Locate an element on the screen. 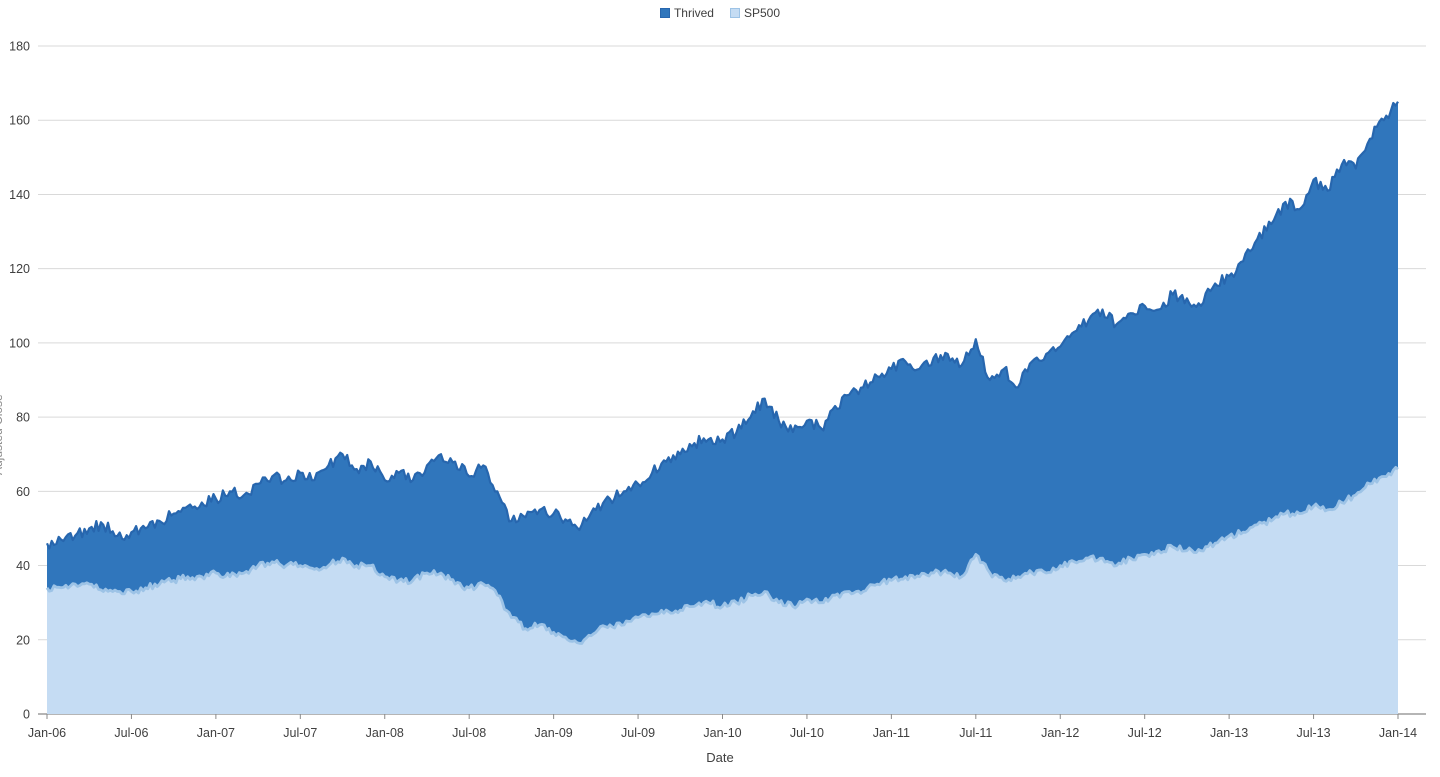 The width and height of the screenshot is (1440, 777). svg-text: Jan-12 is located at coordinates (1060, 733).